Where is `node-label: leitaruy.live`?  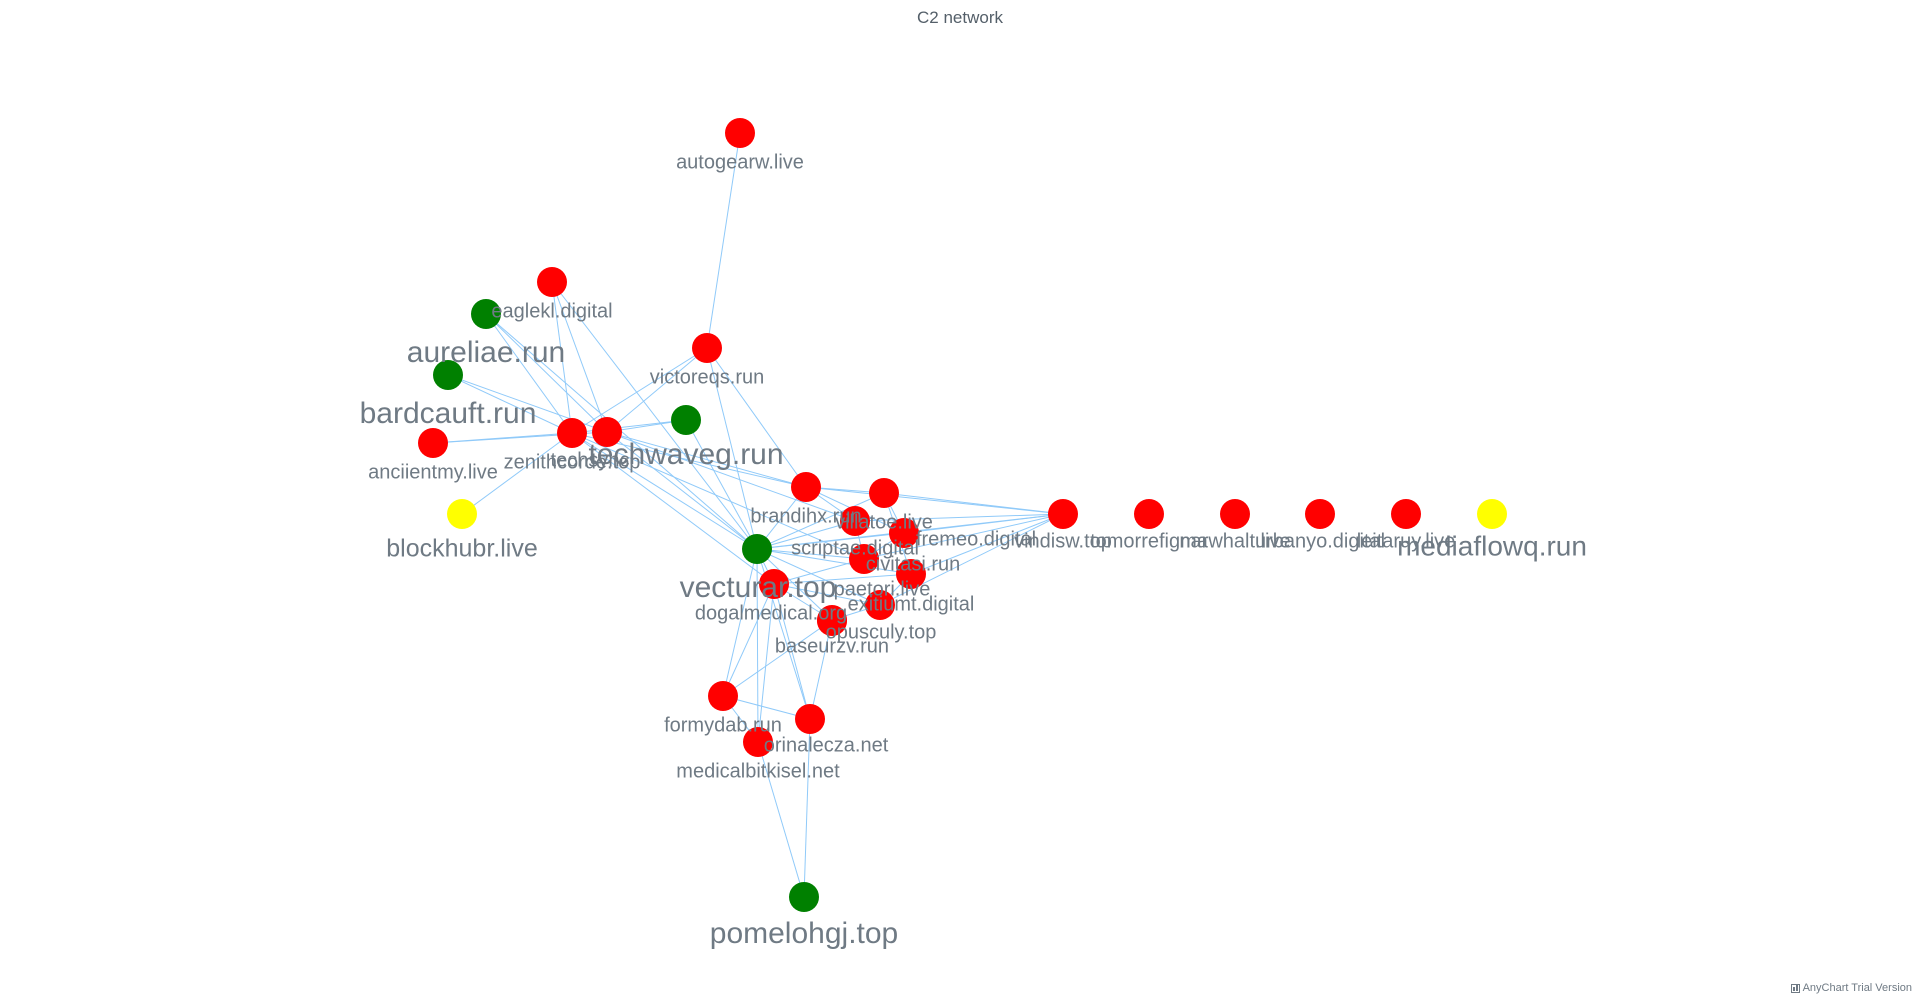
node-label: leitaruy.live is located at coordinates (1406, 541).